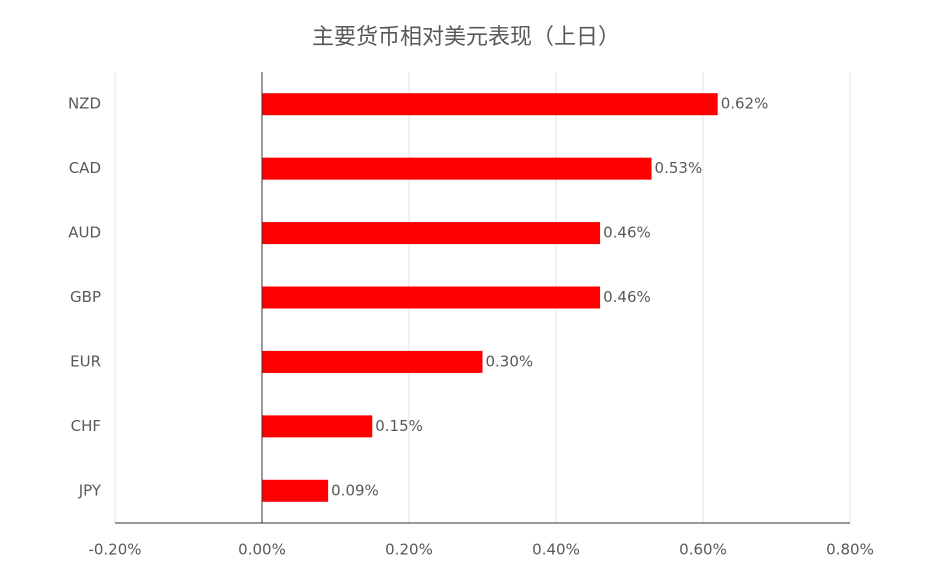 The width and height of the screenshot is (933, 584). What do you see at coordinates (90, 490) in the screenshot?
I see `y-tick-label: JPY` at bounding box center [90, 490].